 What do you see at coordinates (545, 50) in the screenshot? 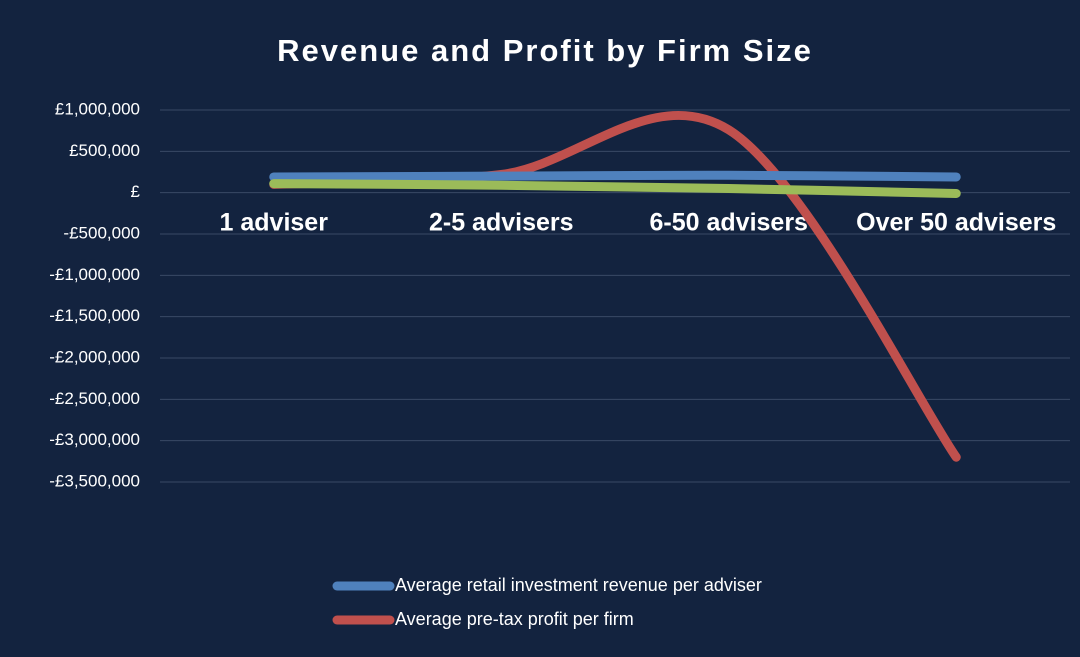
I see `chart-title: Revenue and Profit by Firm Size` at bounding box center [545, 50].